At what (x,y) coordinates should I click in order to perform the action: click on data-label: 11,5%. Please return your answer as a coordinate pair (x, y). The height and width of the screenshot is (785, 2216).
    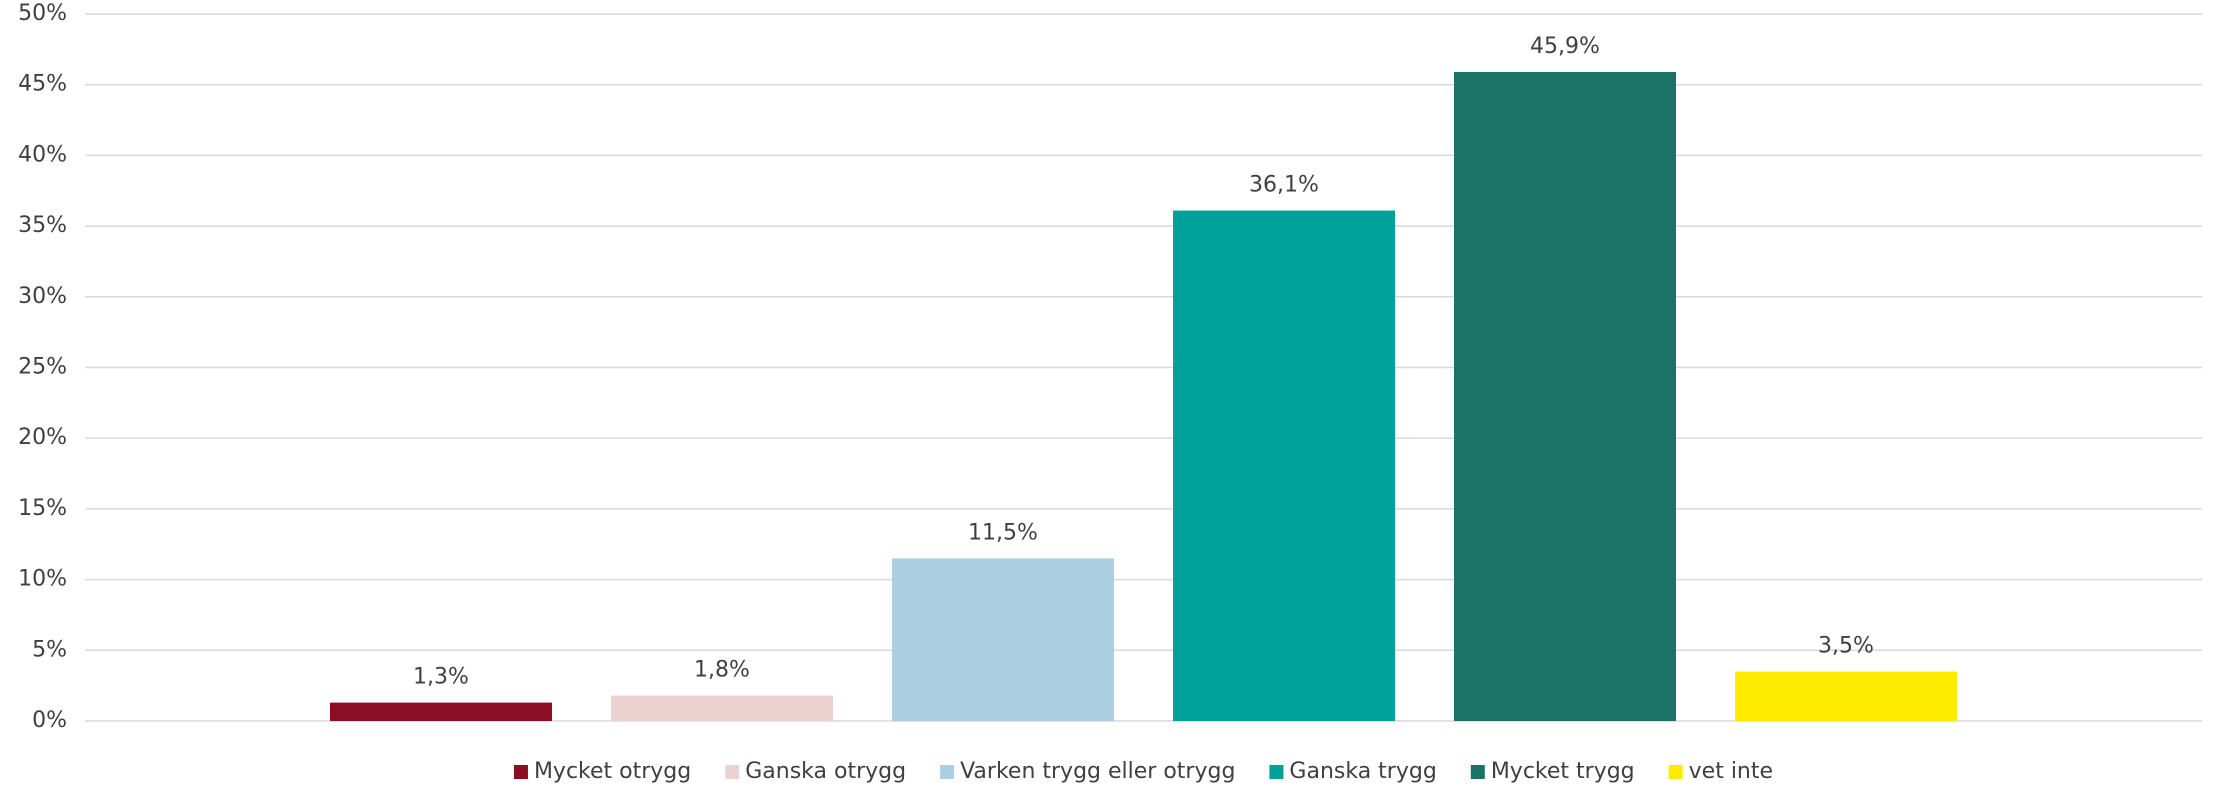
    Looking at the image, I should click on (1003, 532).